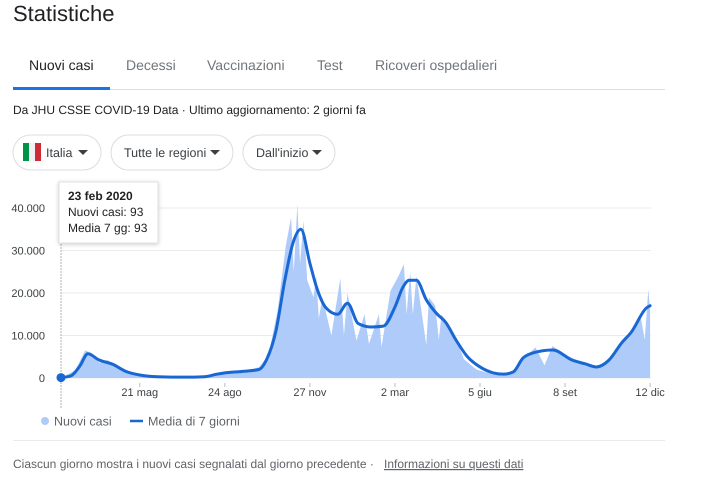 Image resolution: width=701 pixels, height=490 pixels. What do you see at coordinates (310, 393) in the screenshot?
I see `x-tick-label: 27 nov` at bounding box center [310, 393].